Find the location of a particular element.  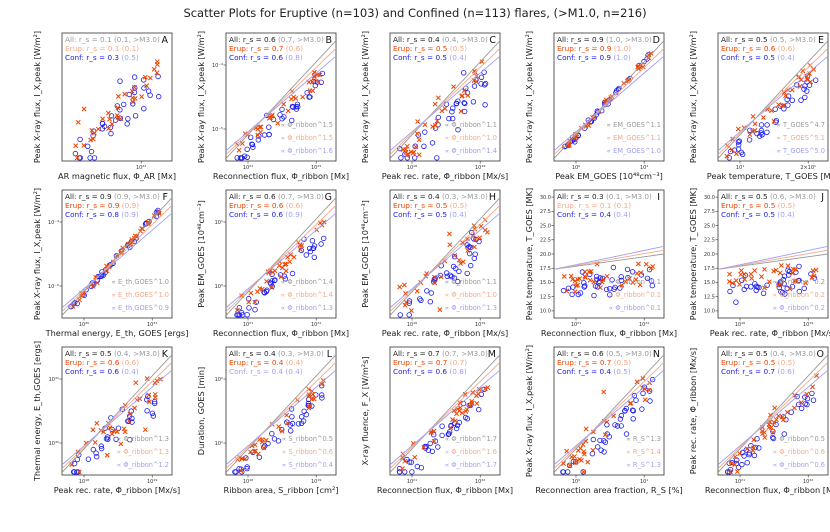

fit-label: ∝ Φ_ribbon^1.3 is located at coordinates (307, 308).